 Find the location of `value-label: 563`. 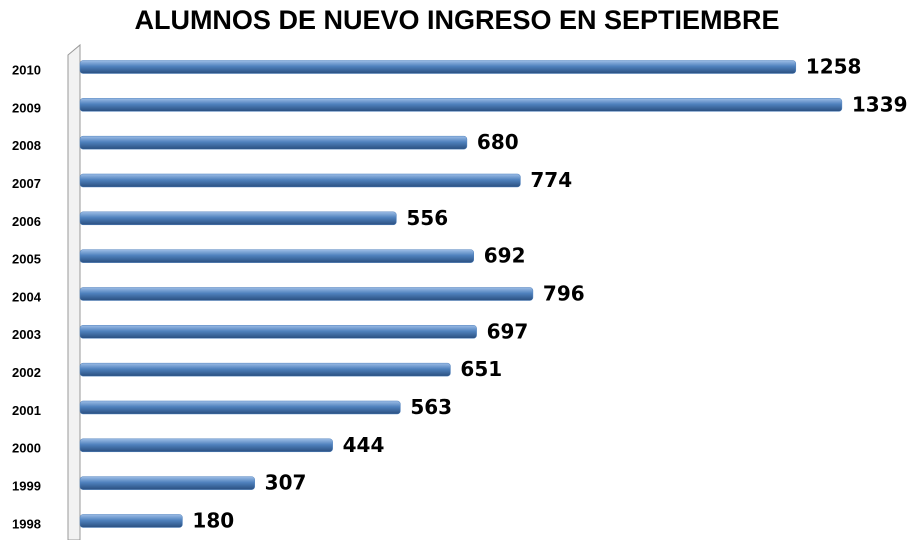

value-label: 563 is located at coordinates (431, 407).